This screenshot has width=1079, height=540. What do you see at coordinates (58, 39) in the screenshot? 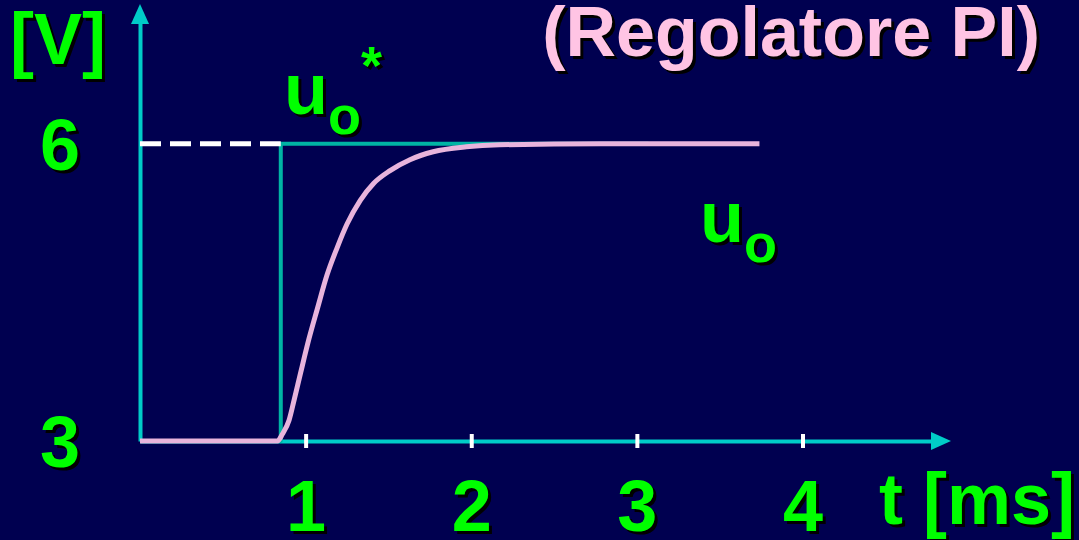
I see `y-axis-title: [V]` at bounding box center [58, 39].